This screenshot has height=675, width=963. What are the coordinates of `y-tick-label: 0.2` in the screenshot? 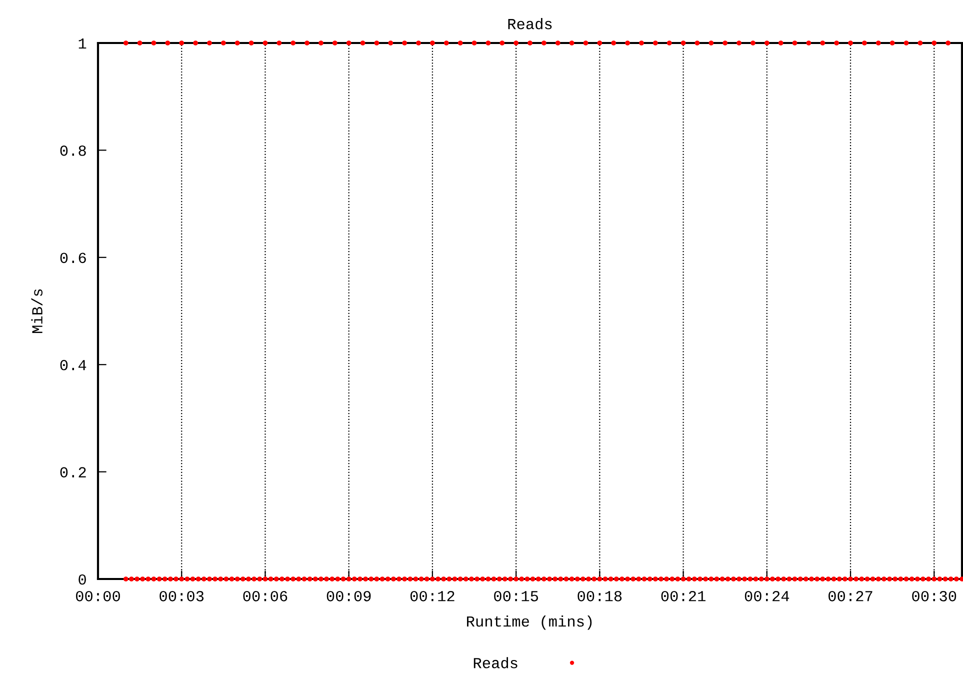 It's located at (73, 472).